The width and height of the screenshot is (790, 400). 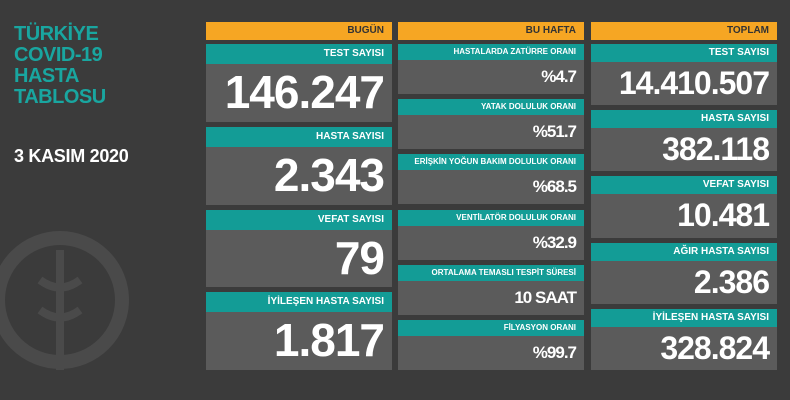 I want to click on stat-value: %32.9, so click(x=554, y=242).